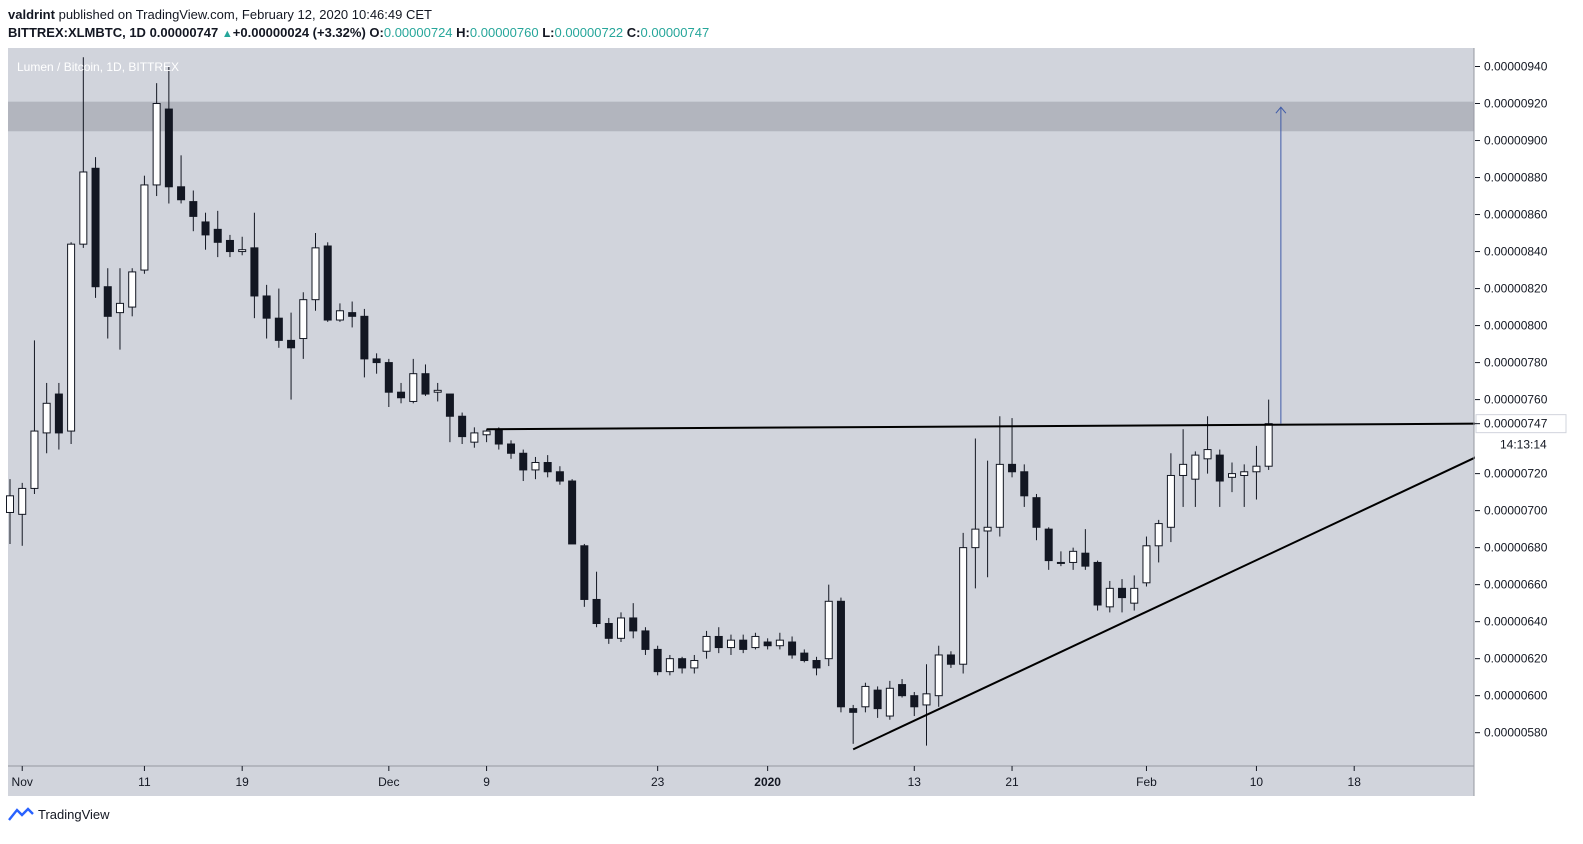 This screenshot has width=1583, height=844. Describe the element at coordinates (31, 14) in the screenshot. I see `author-name: valdrint` at that location.